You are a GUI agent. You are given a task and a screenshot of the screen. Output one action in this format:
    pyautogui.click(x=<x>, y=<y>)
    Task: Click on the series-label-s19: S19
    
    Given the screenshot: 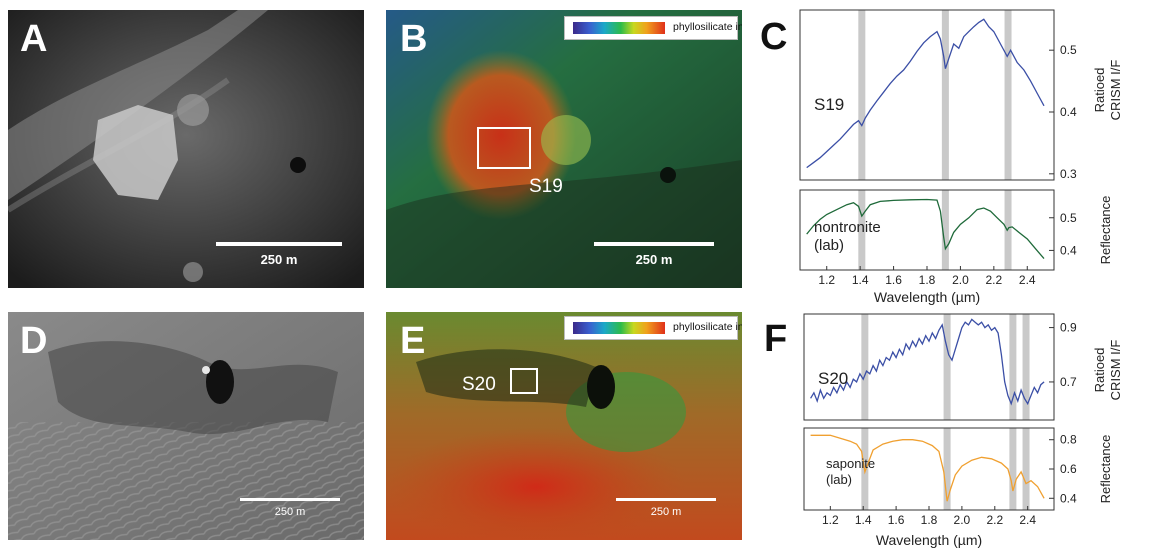 What is the action you would take?
    pyautogui.click(x=829, y=104)
    